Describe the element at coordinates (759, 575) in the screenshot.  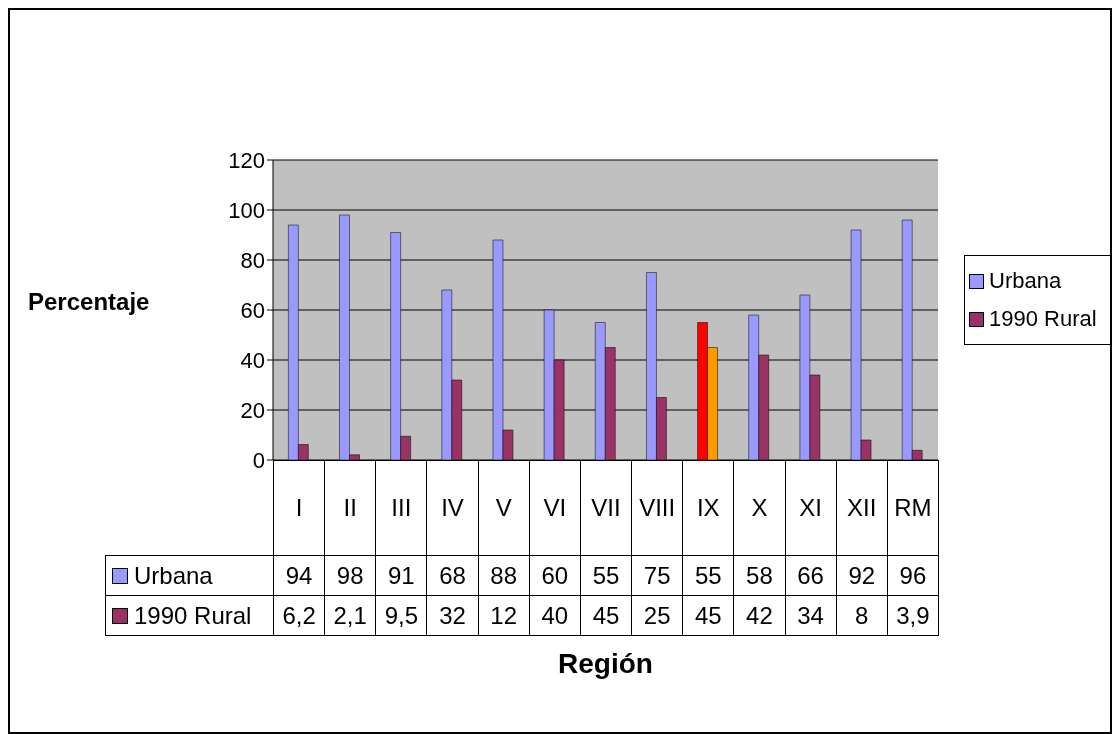
I see `data-label: 58` at that location.